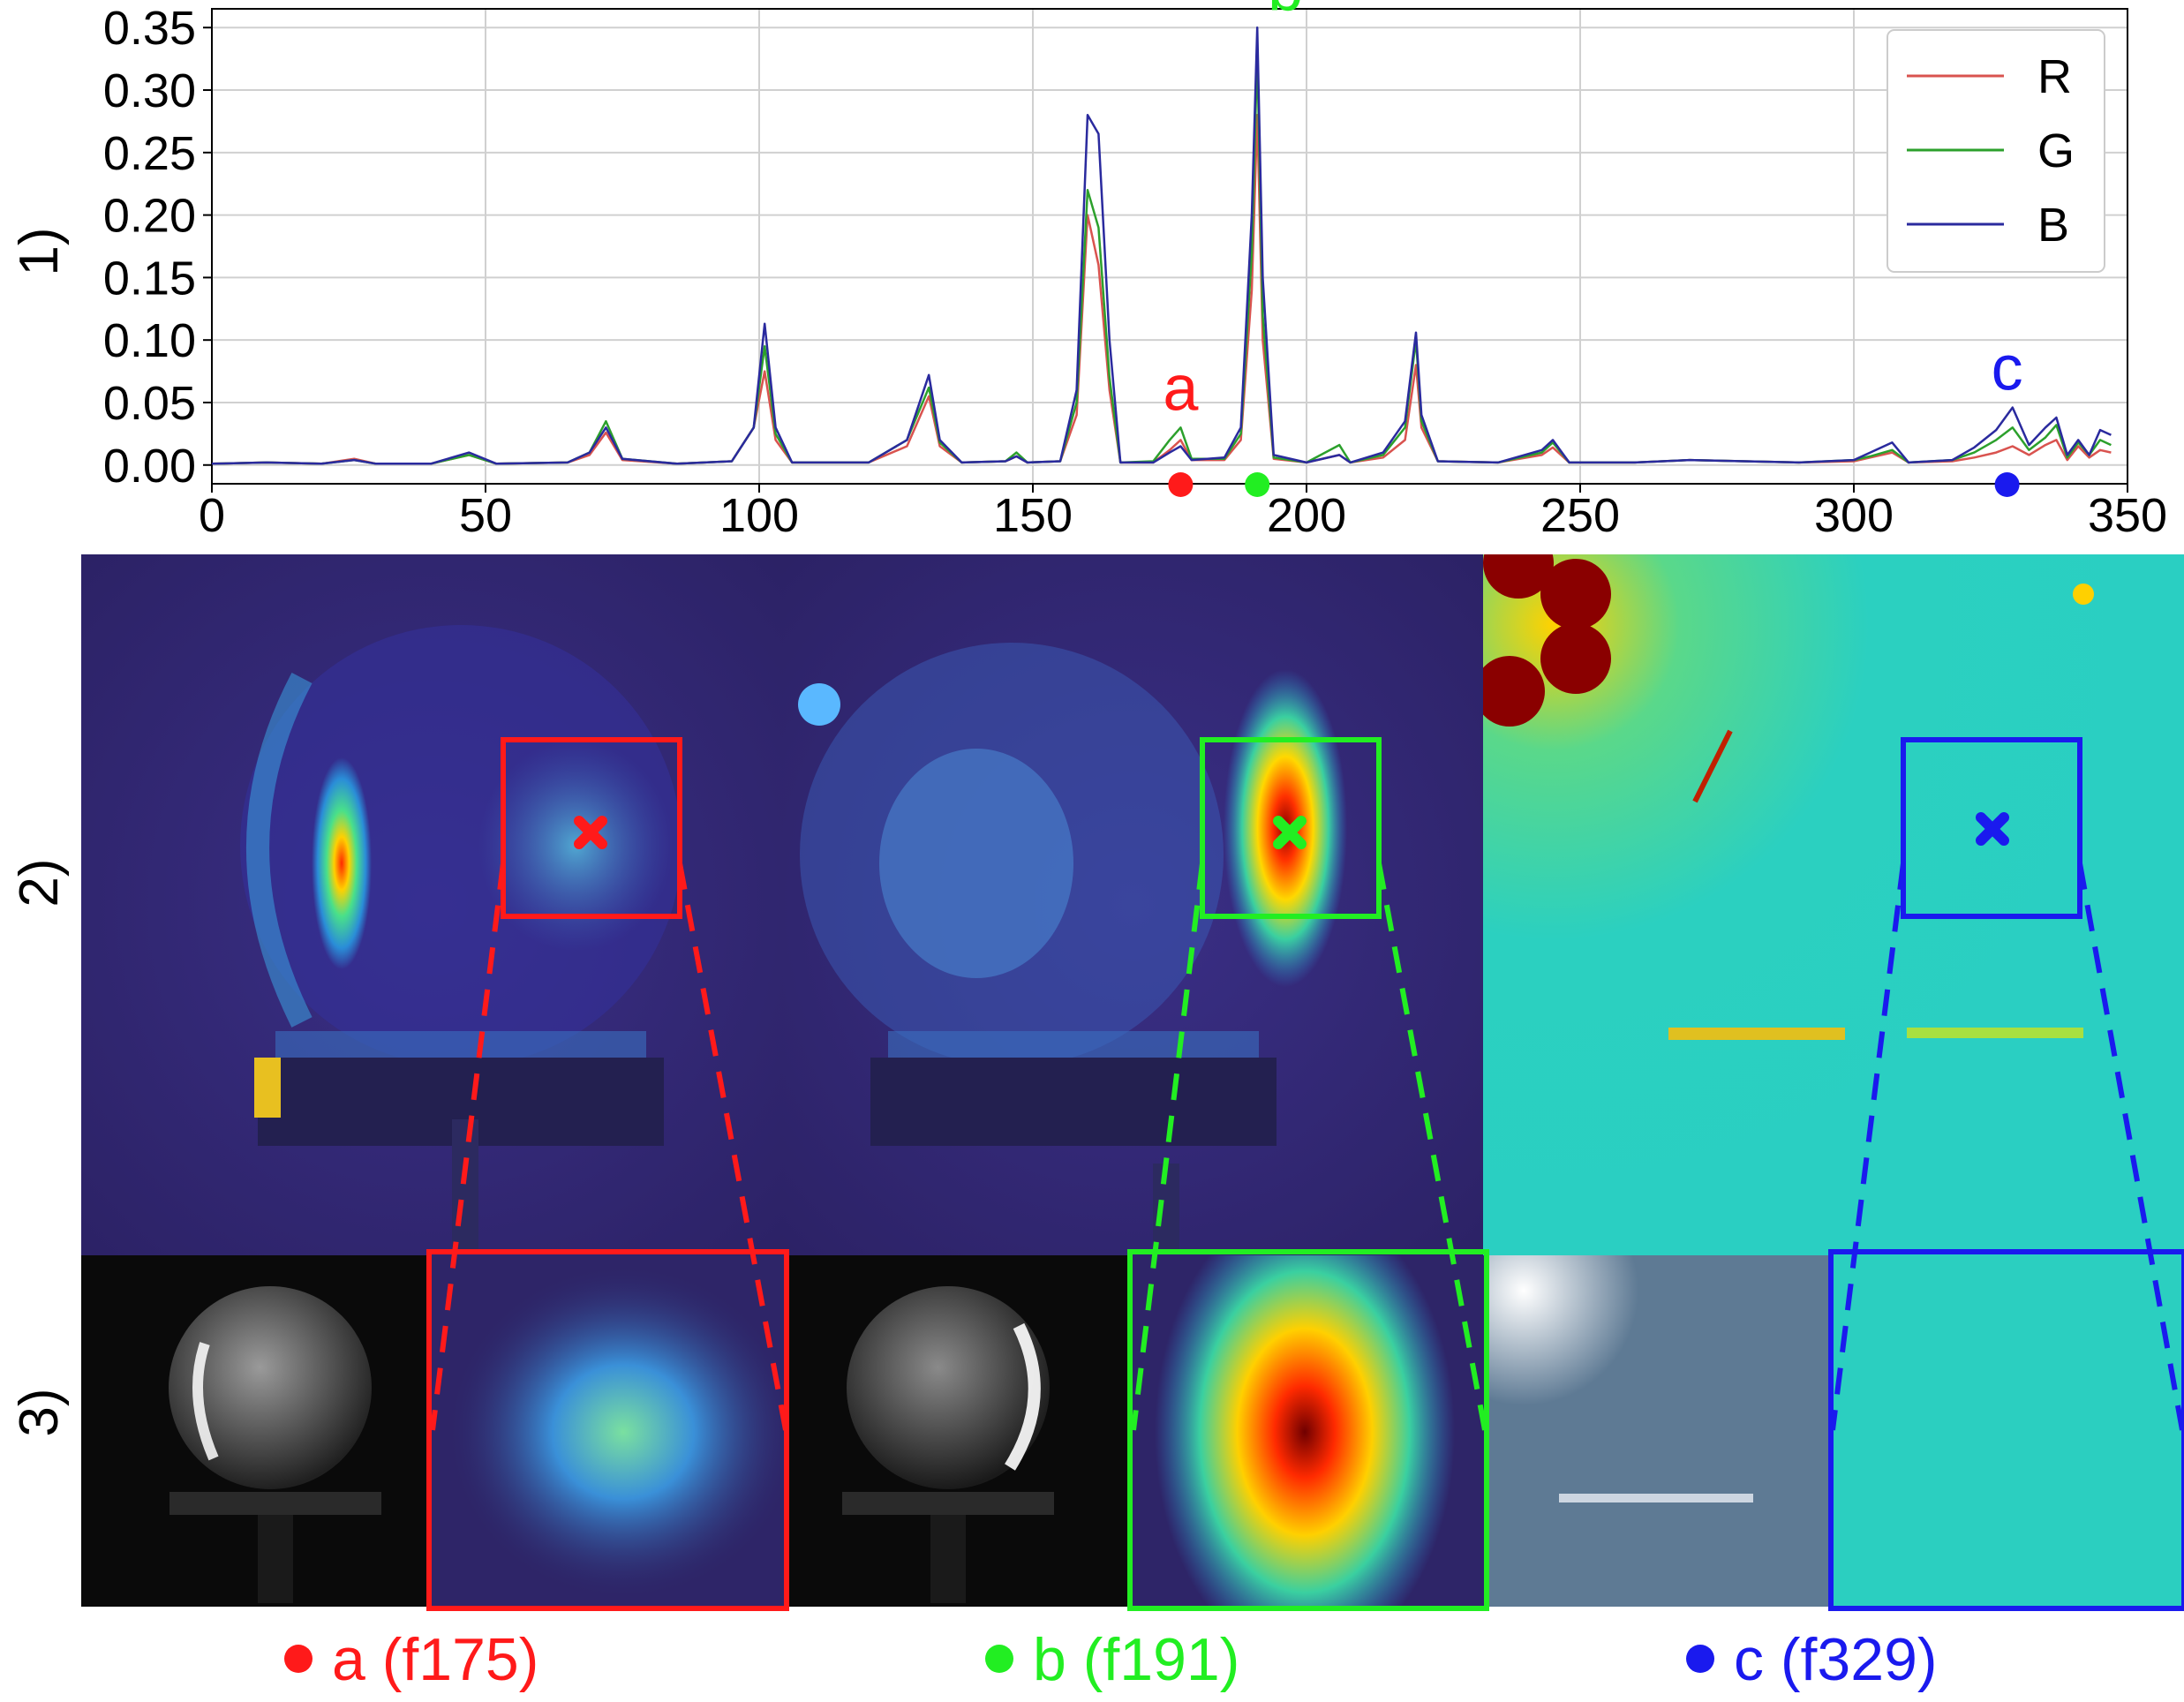 The height and width of the screenshot is (1702, 2184). What do you see at coordinates (1593, 249) in the screenshot?
I see `chart-markers: a b c` at bounding box center [1593, 249].